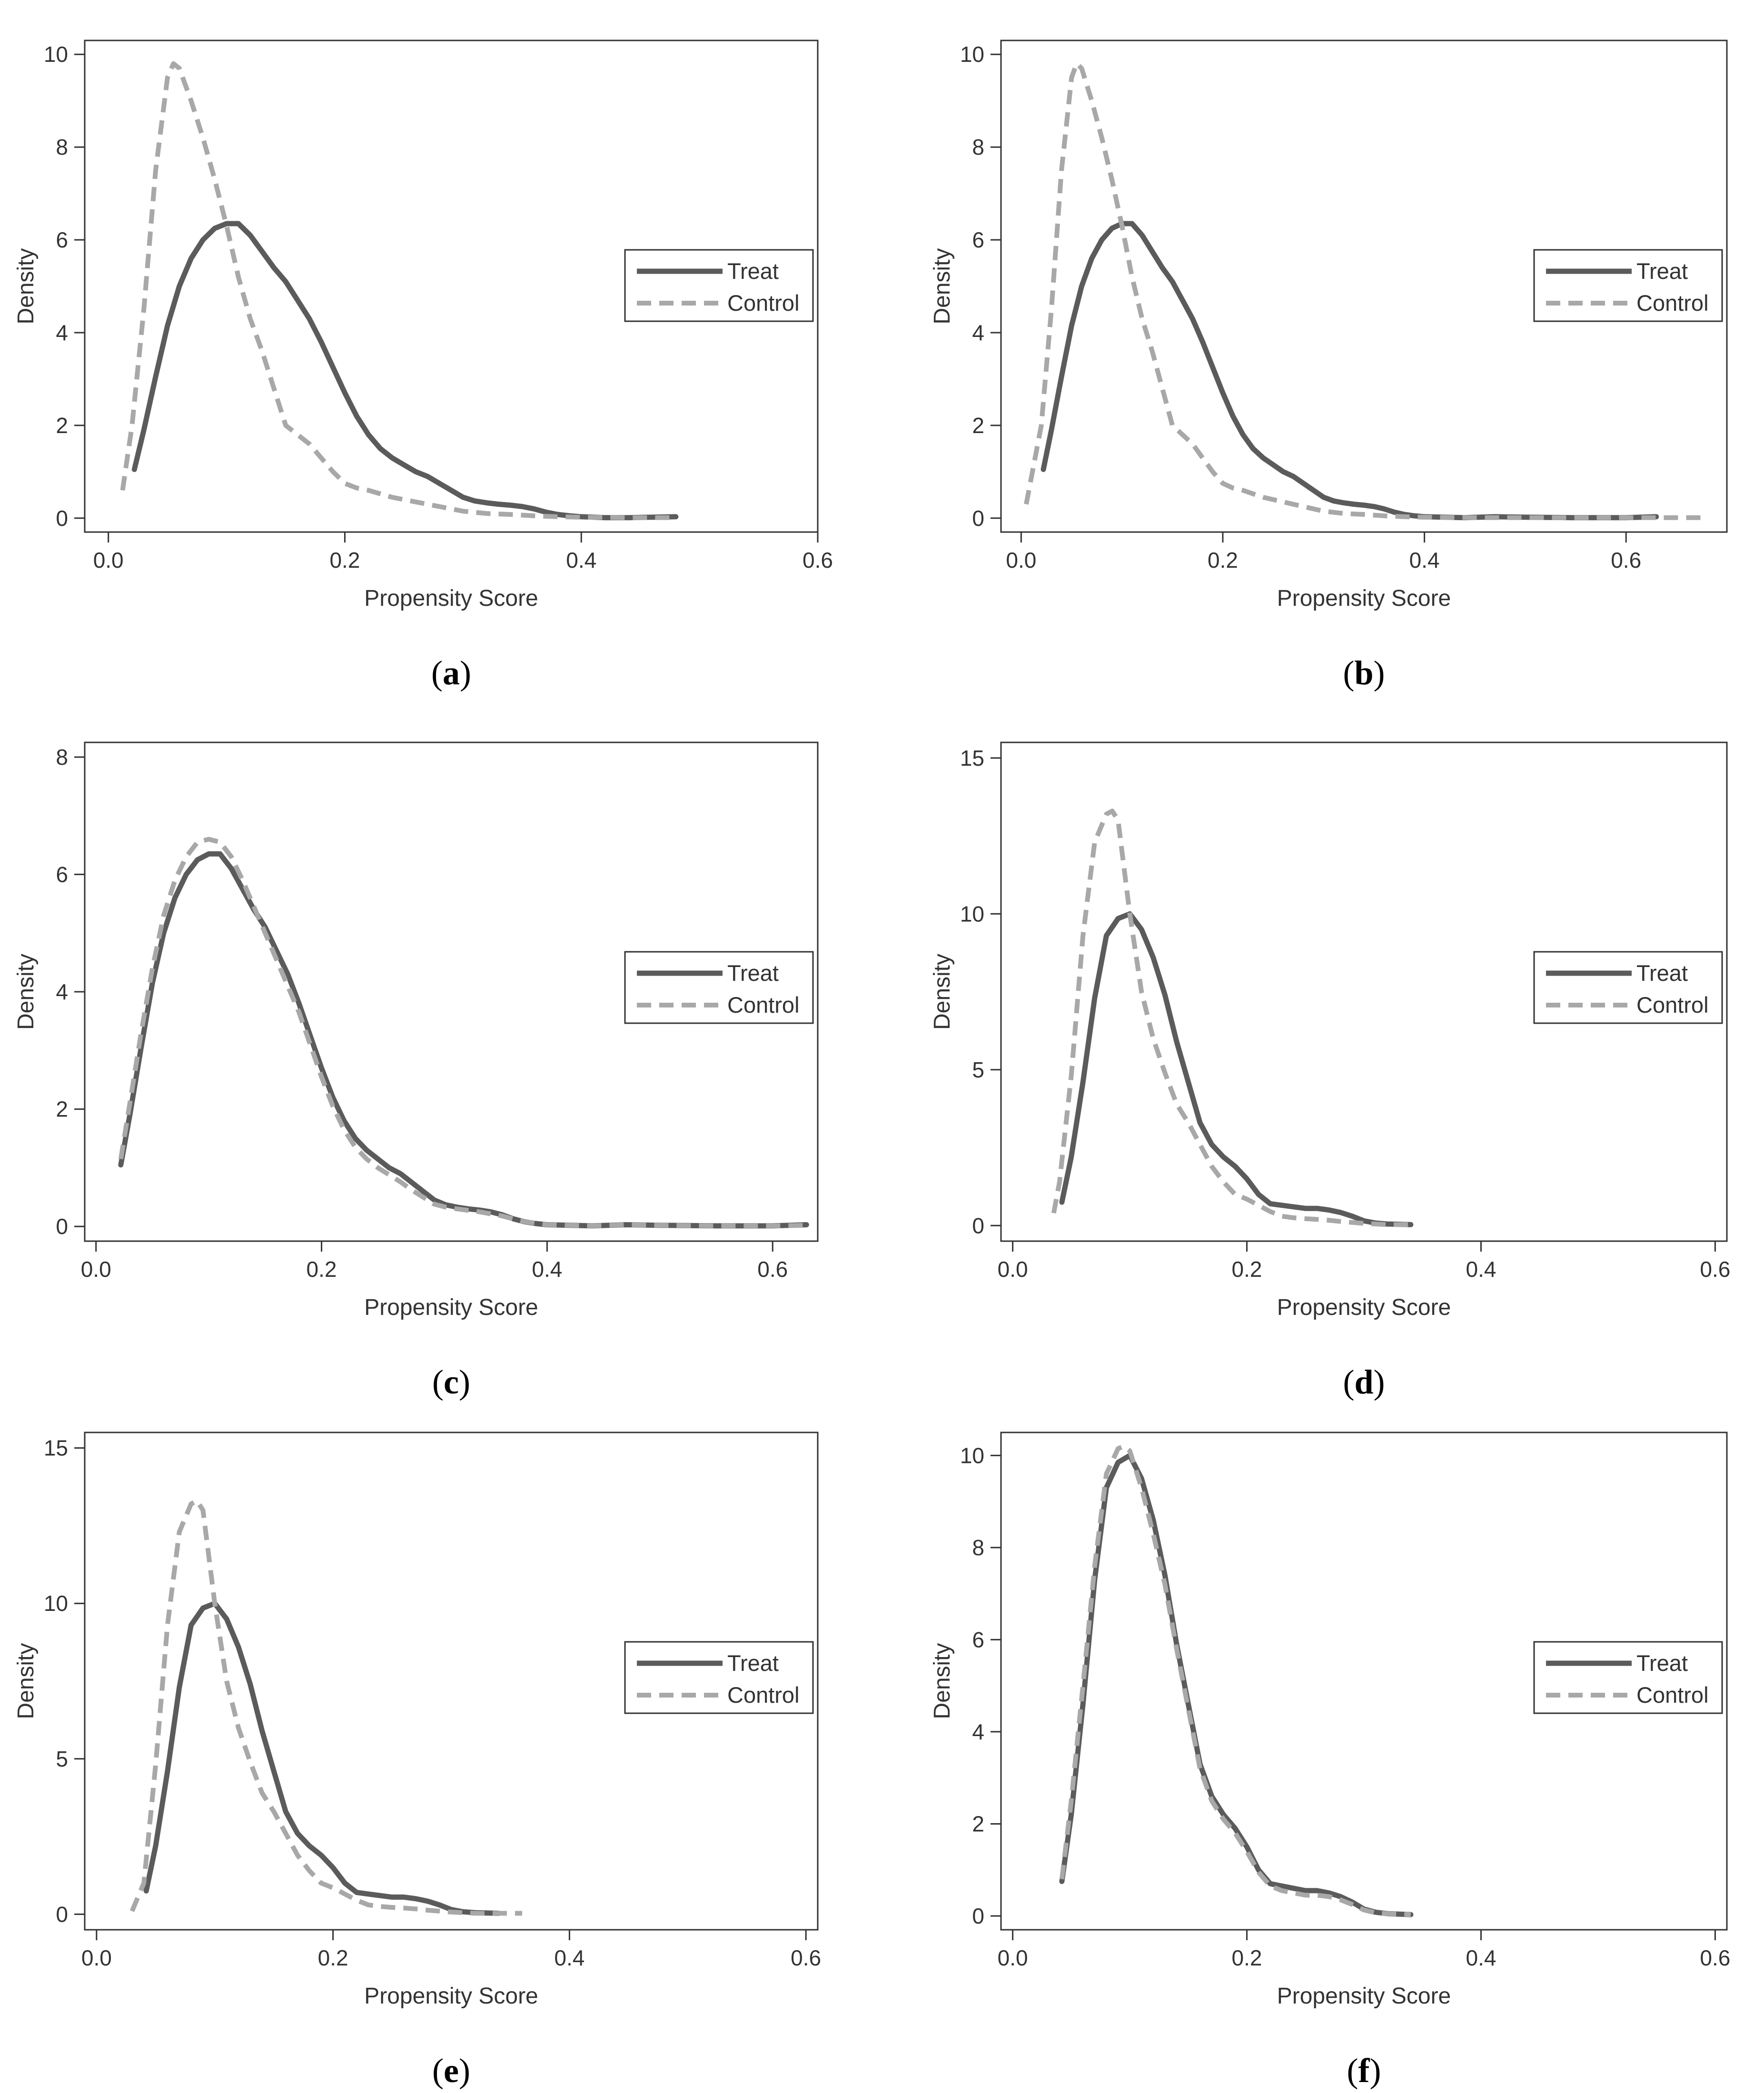  I want to click on panel-caption: (e), so click(451, 2071).